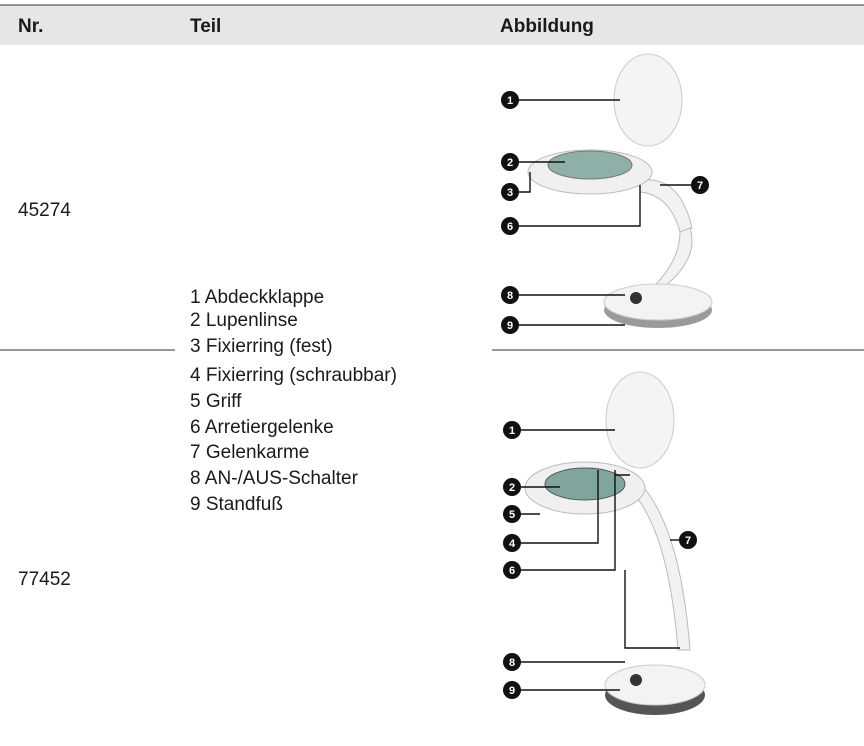 This screenshot has height=746, width=864. What do you see at coordinates (432, 25) in the screenshot?
I see `header-bg` at bounding box center [432, 25].